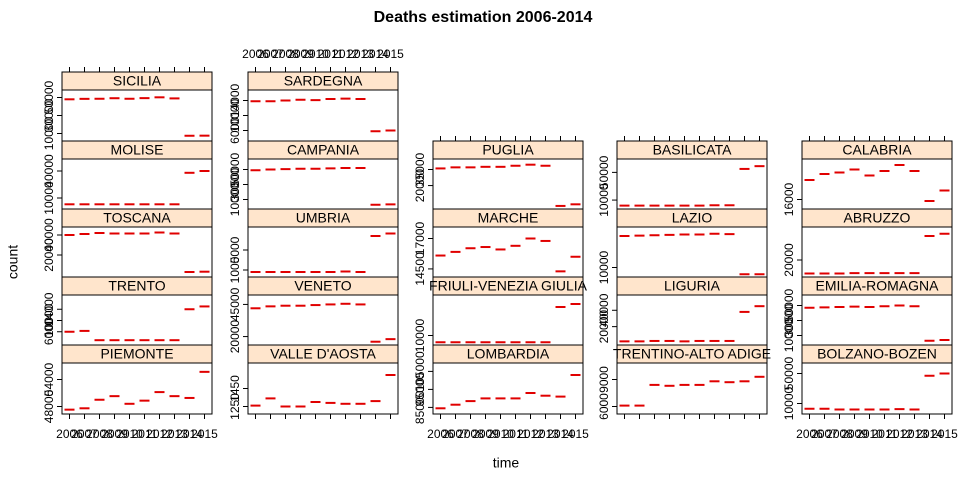  What do you see at coordinates (322, 286) in the screenshot?
I see `strip-label: VENETO` at bounding box center [322, 286].